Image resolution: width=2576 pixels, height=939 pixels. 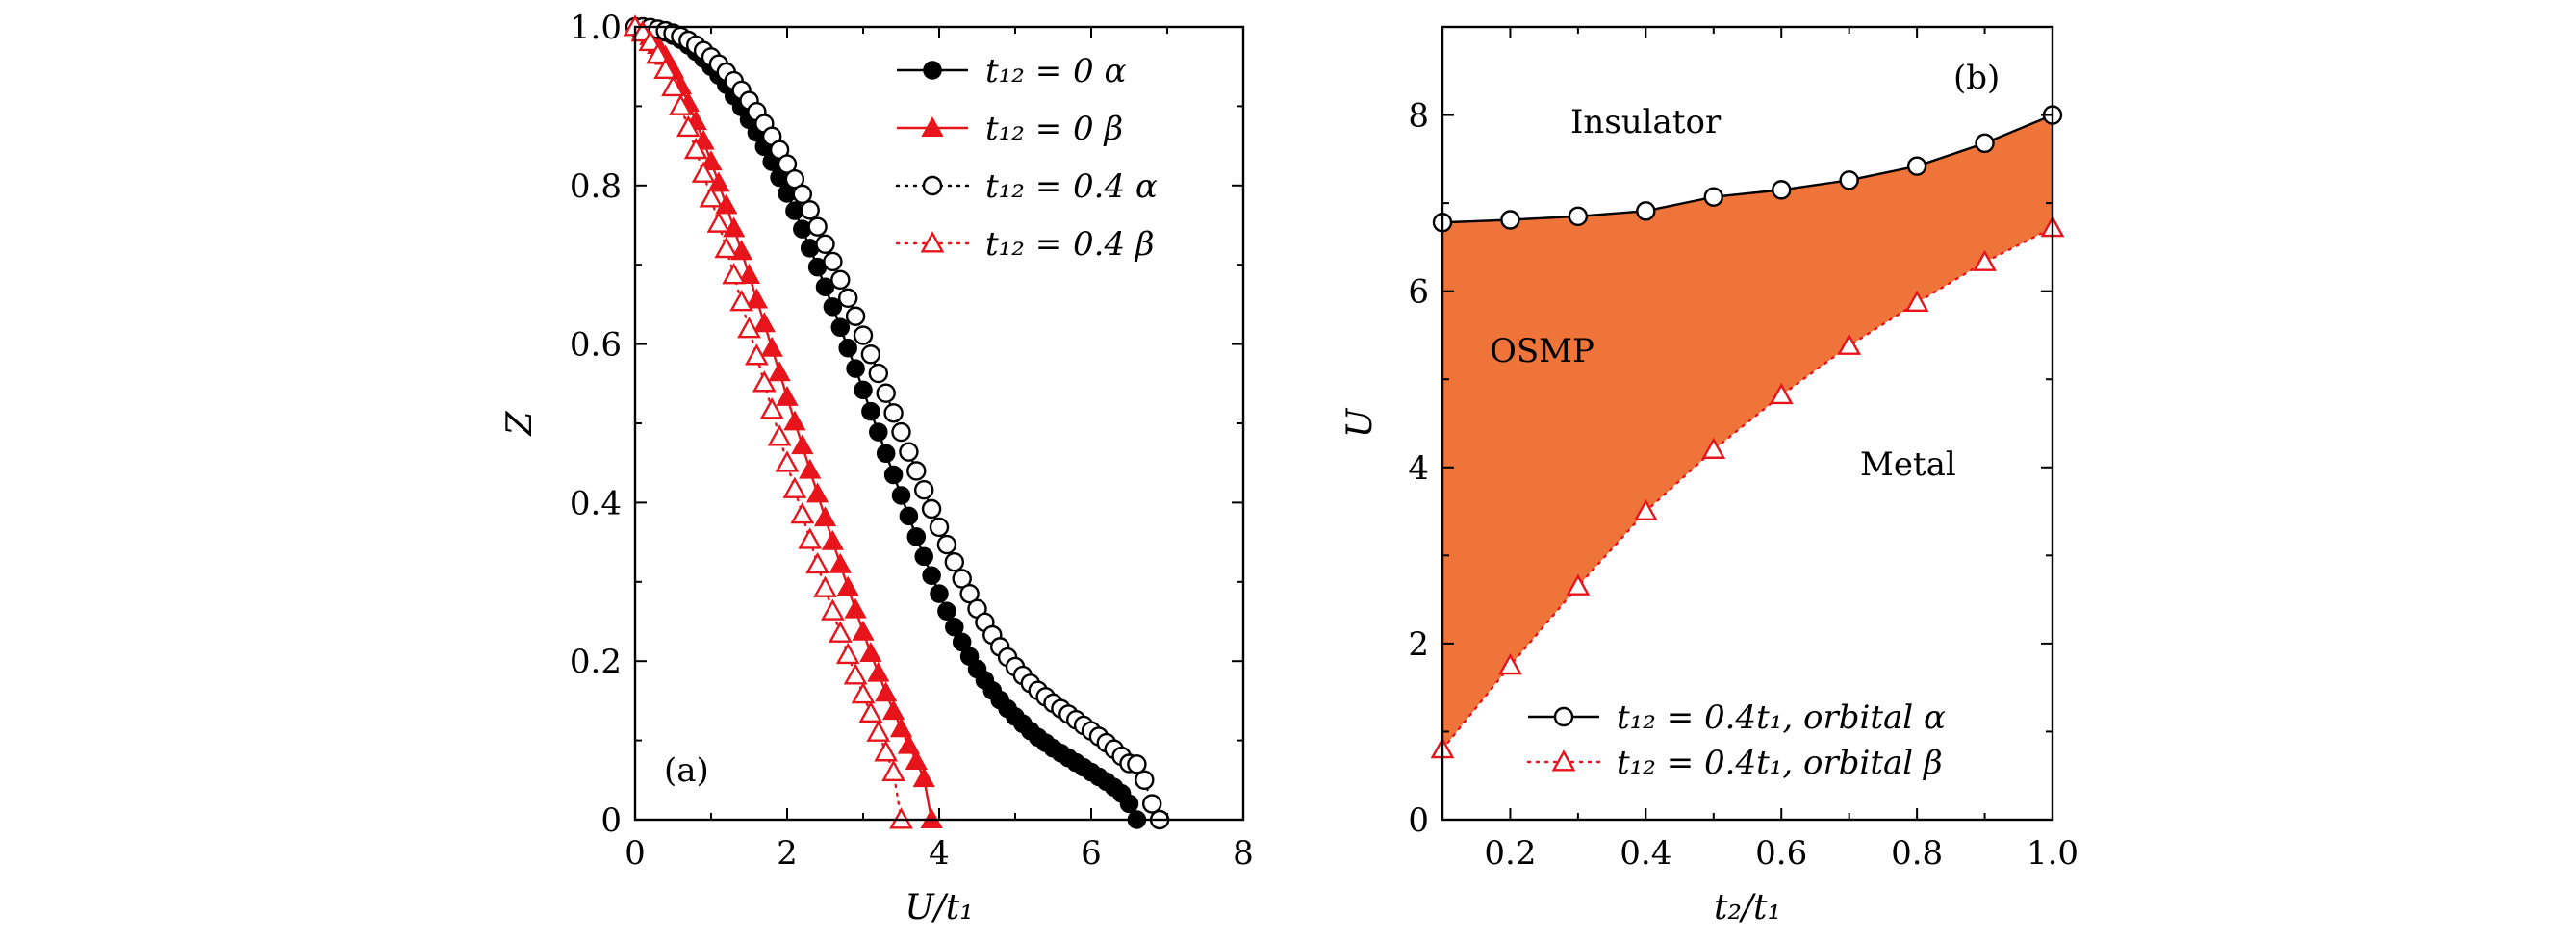 What do you see at coordinates (1054, 129) in the screenshot?
I see `legend-label: t₁₂ = 0 β` at bounding box center [1054, 129].